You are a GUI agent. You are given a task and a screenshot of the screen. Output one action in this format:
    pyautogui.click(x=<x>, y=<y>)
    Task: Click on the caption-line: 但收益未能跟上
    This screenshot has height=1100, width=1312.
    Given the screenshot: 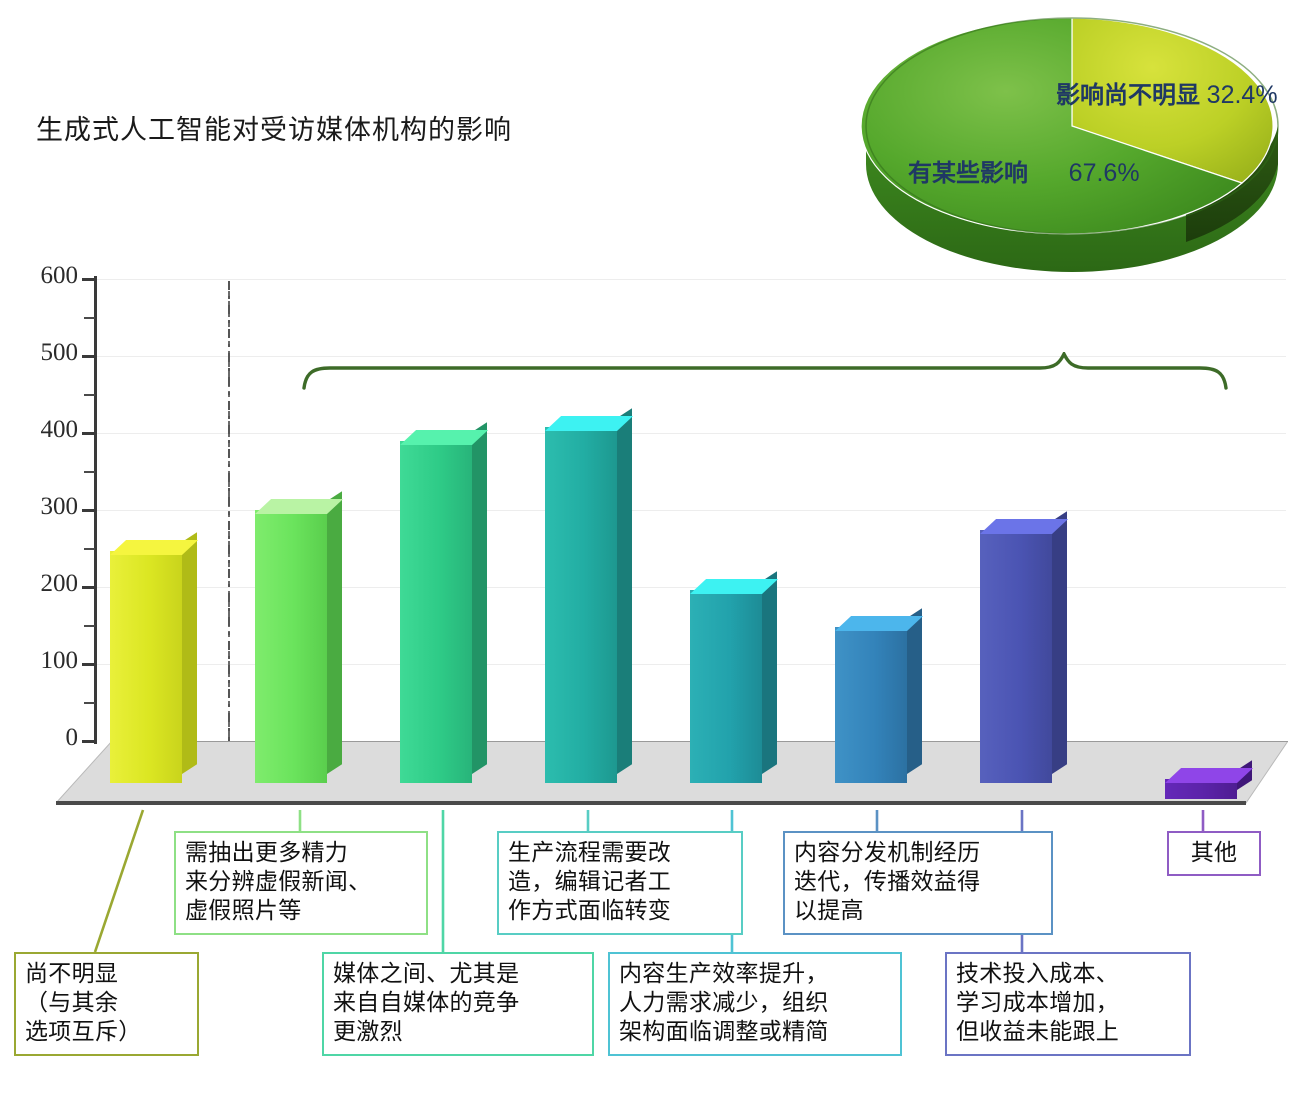 What is the action you would take?
    pyautogui.click(x=1038, y=1031)
    